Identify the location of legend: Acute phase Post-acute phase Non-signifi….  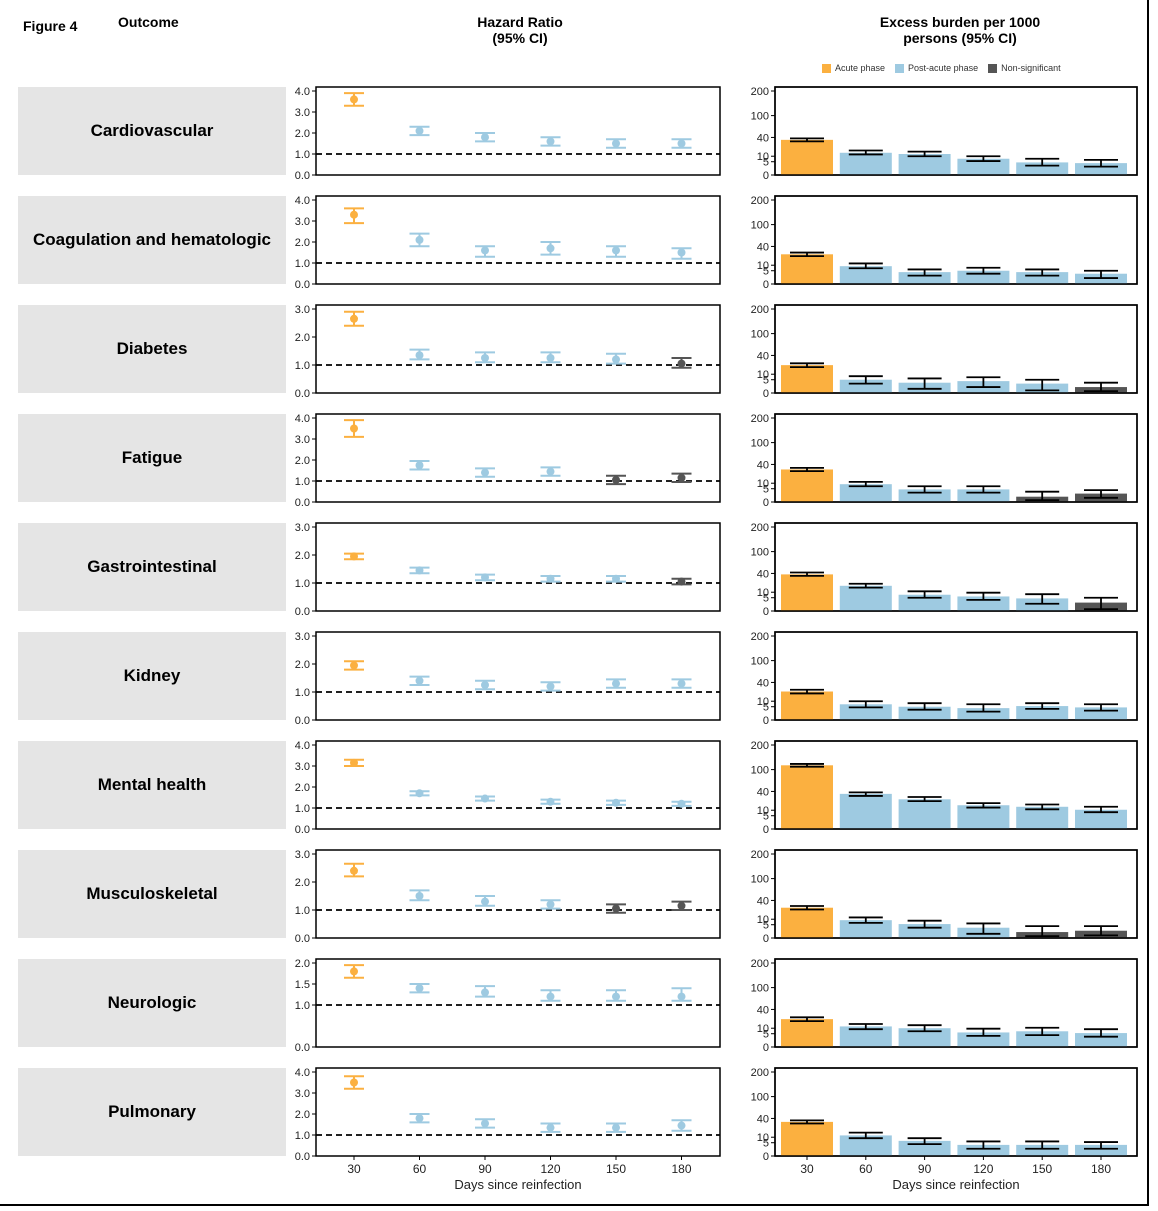
(941, 68).